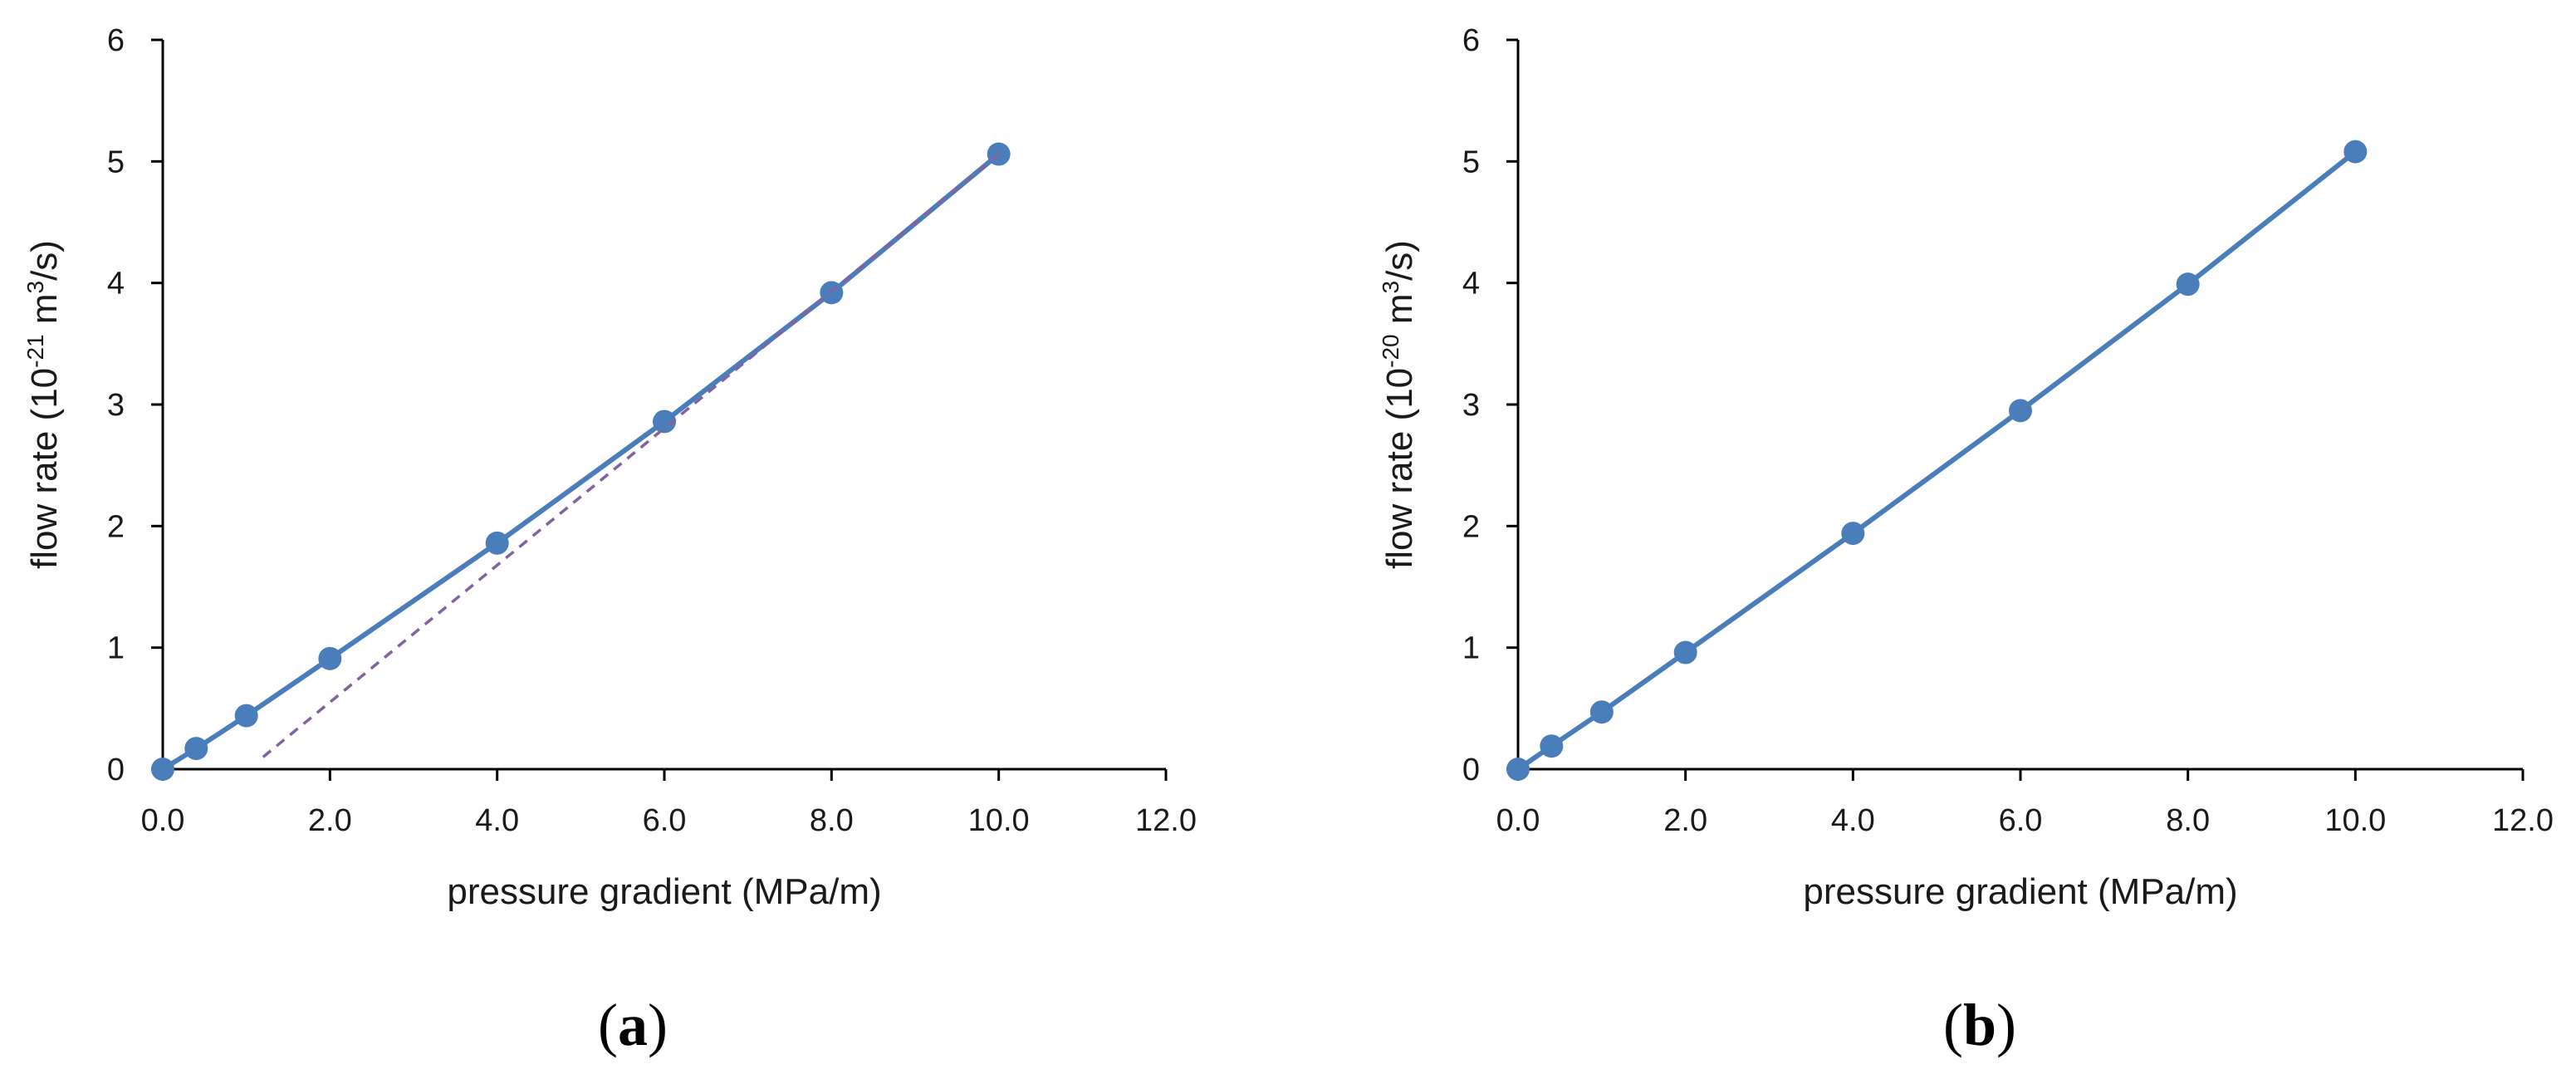  I want to click on y-axis-title: flow rate (10-21 m3/s), so click(43, 404).